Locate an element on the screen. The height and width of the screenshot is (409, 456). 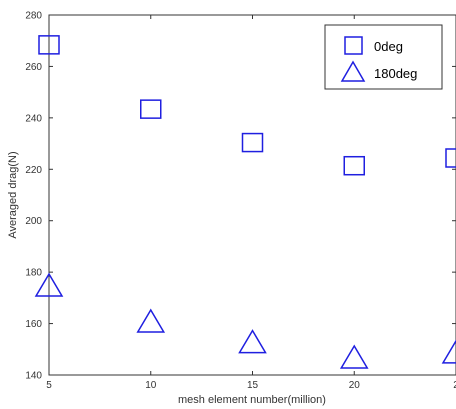
x-axis-title: mesh element number(million) is located at coordinates (252, 400).